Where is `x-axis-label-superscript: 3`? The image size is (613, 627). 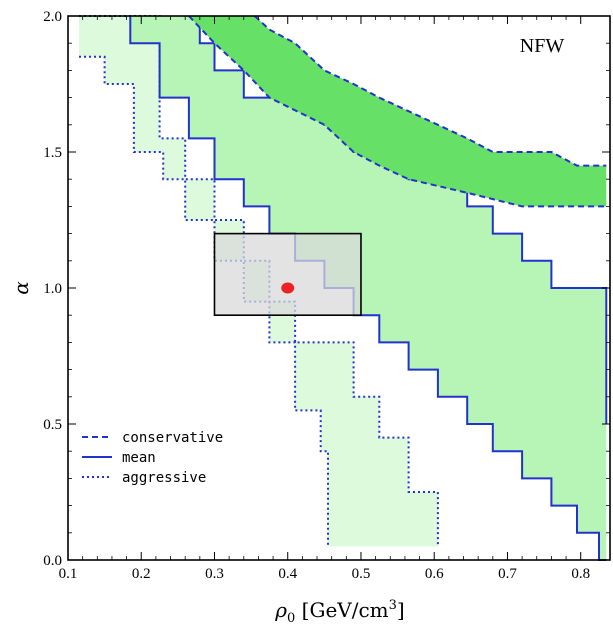 x-axis-label-superscript: 3 is located at coordinates (393, 605).